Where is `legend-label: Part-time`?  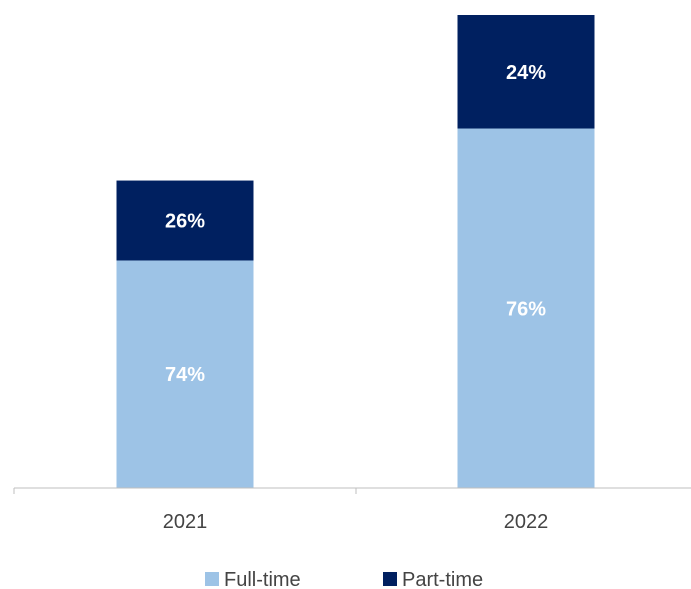
legend-label: Part-time is located at coordinates (442, 579).